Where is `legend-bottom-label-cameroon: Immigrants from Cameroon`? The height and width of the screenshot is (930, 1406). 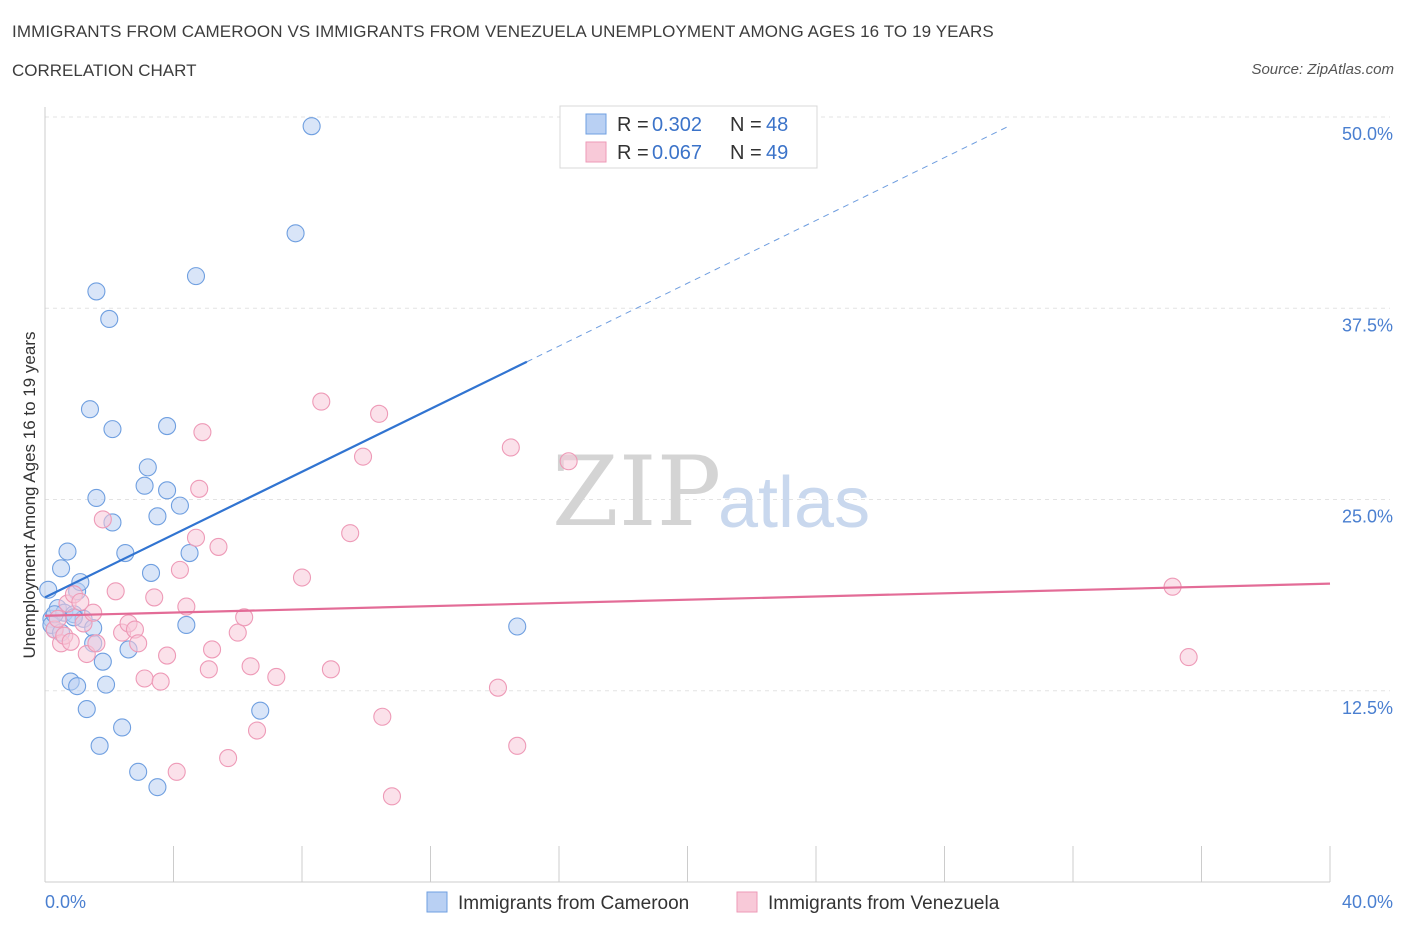
legend-bottom-label-cameroon: Immigrants from Cameroon is located at coordinates (573, 903).